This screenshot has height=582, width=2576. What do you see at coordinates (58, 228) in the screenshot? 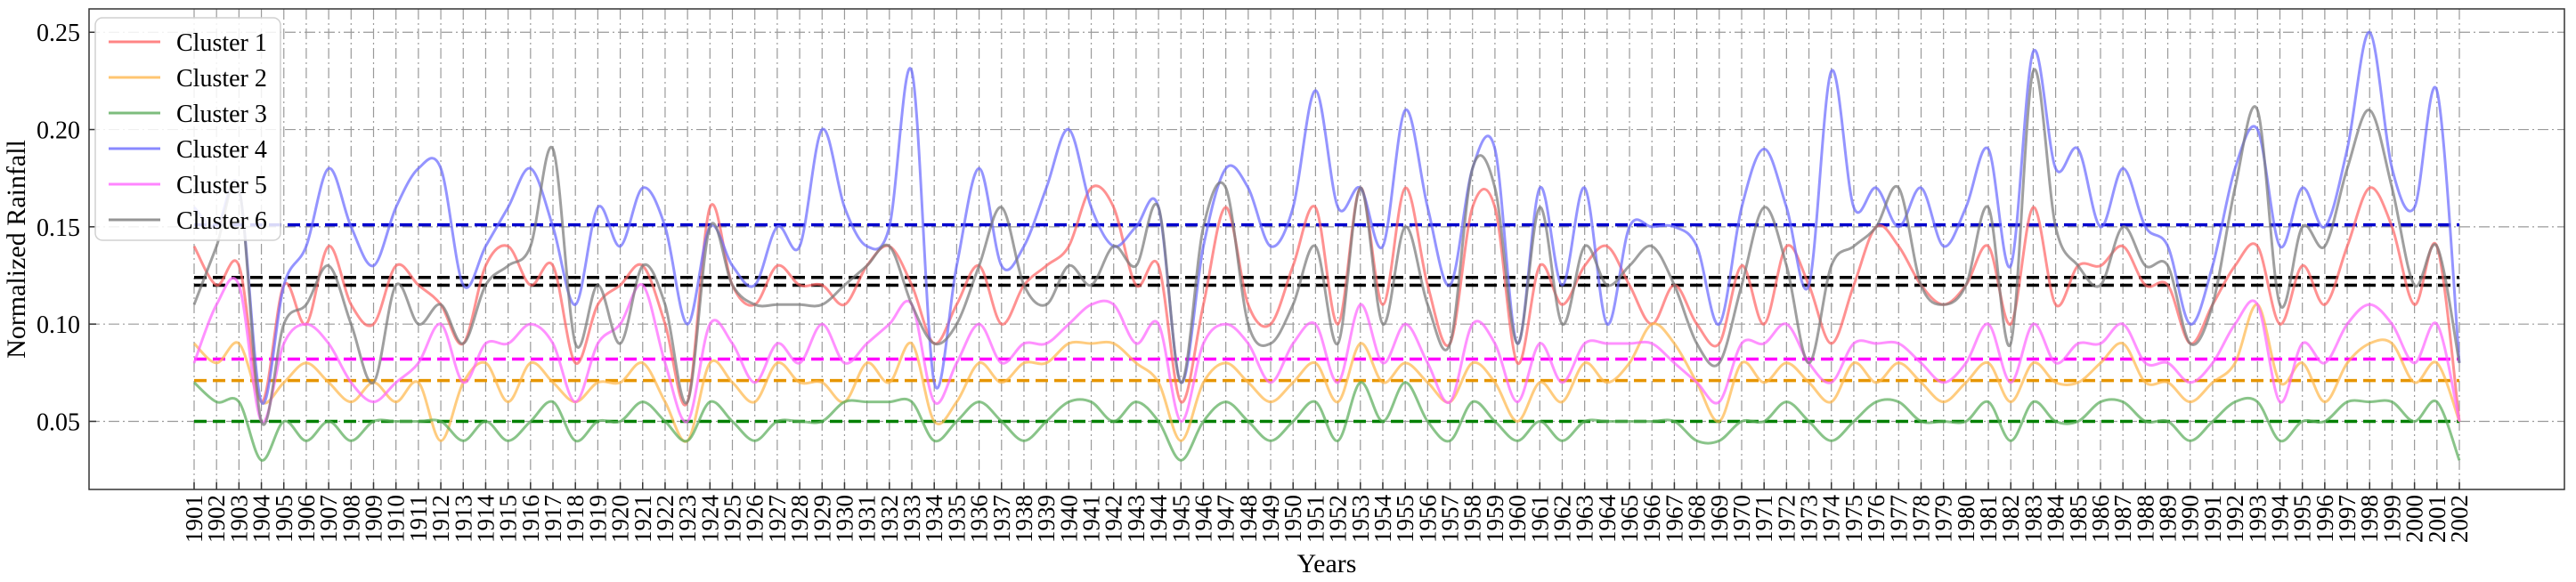
I see `y-tick-label: 0.15` at bounding box center [58, 228].